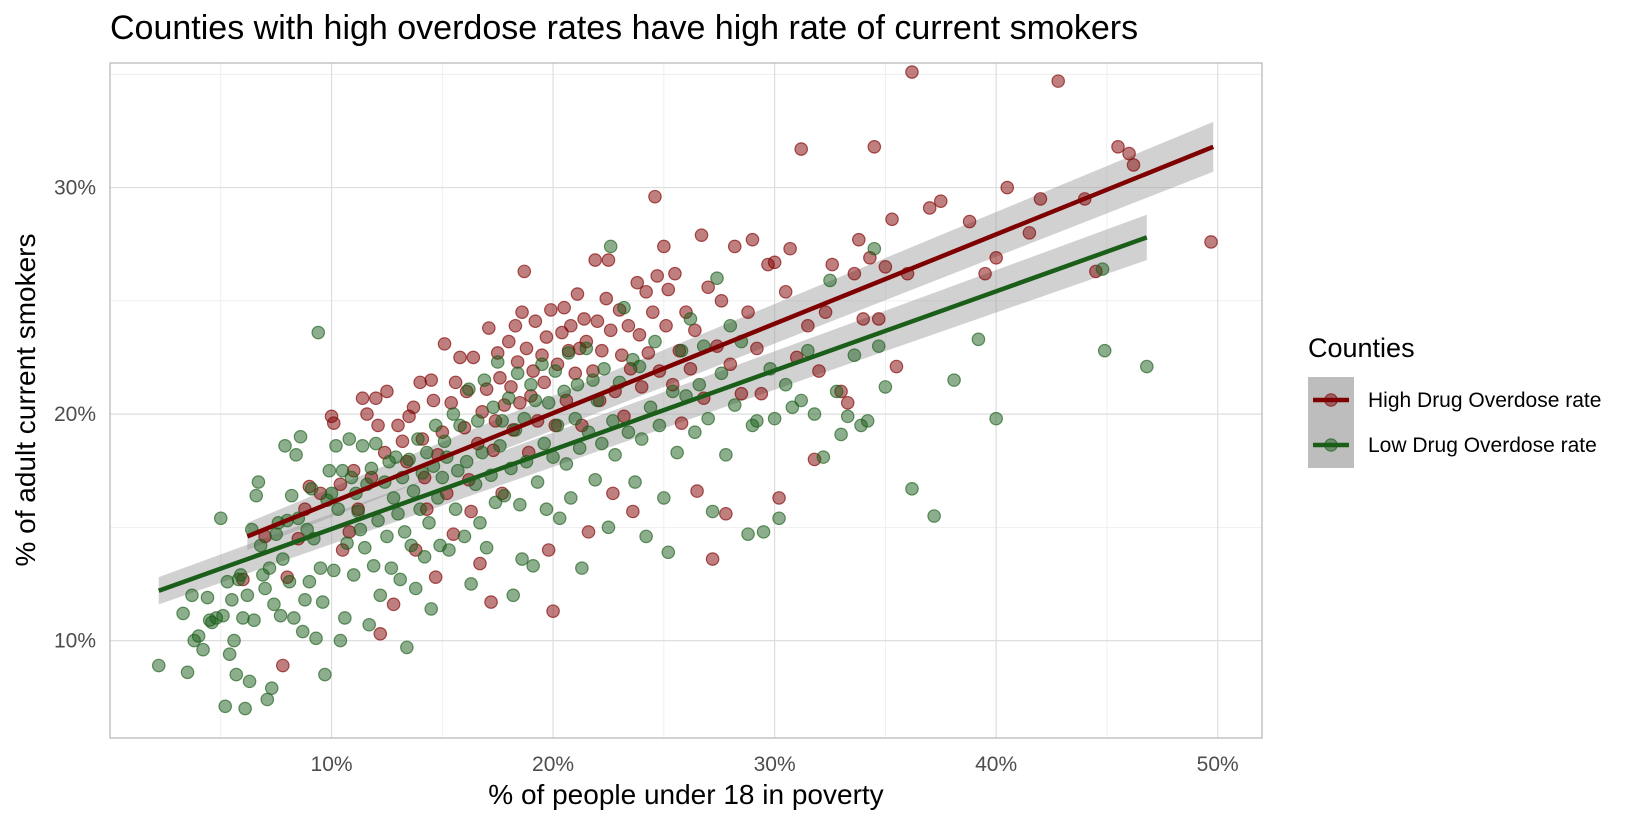  Describe the element at coordinates (553, 764) in the screenshot. I see `x-tick-label: 20%` at that location.